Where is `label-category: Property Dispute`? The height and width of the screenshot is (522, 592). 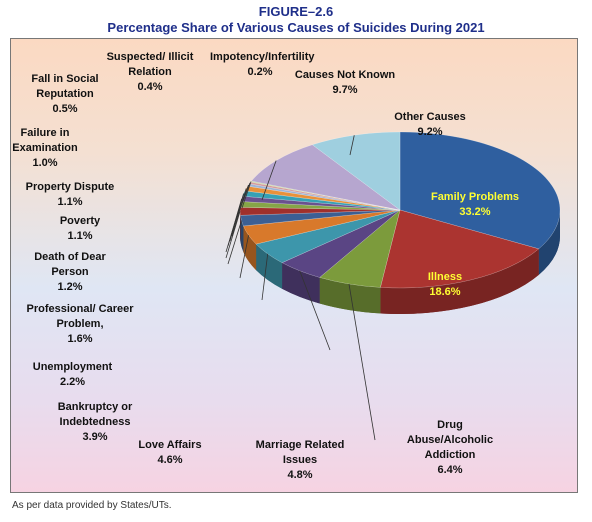 label-category: Property Dispute is located at coordinates (70, 187).